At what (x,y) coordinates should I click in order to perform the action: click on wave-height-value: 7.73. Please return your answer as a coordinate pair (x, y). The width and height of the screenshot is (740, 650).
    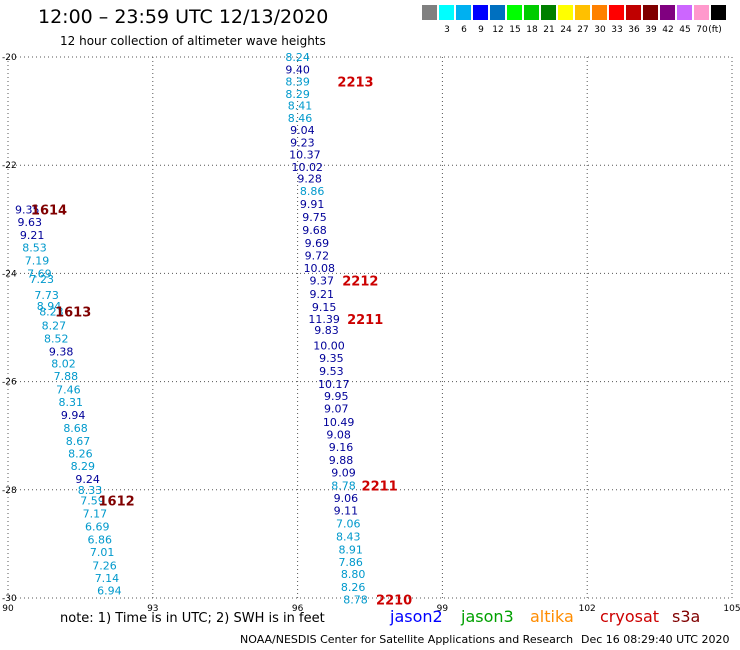
    Looking at the image, I should click on (46, 295).